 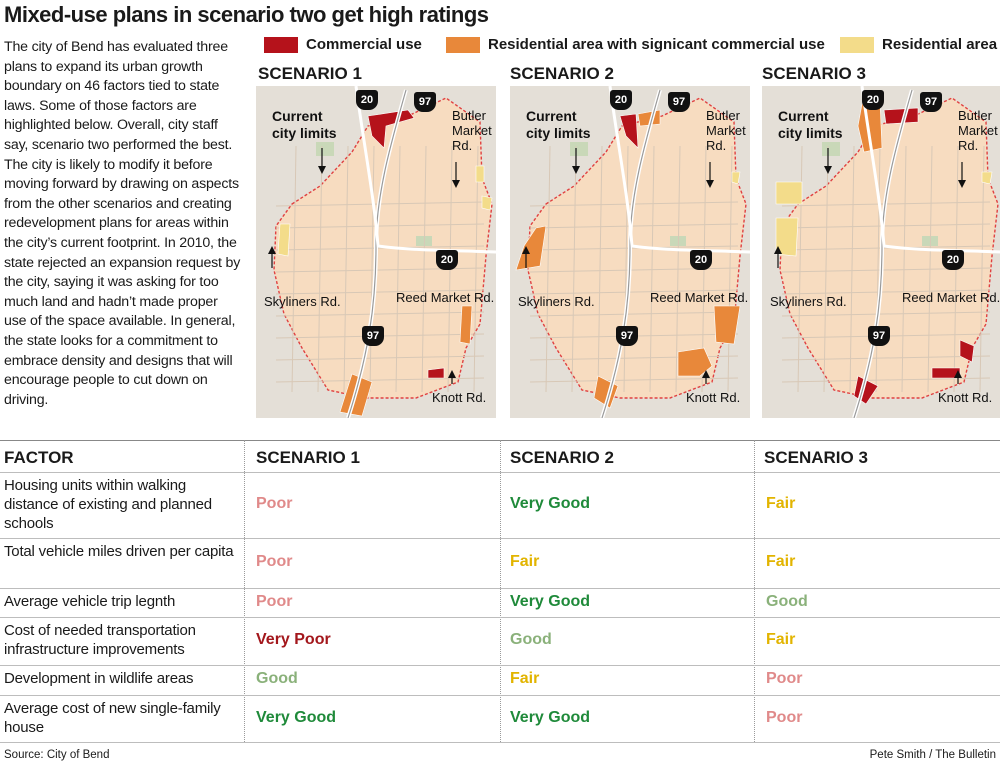 I want to click on factor-label: Average cost of new single-family house, so click(x=112, y=718).